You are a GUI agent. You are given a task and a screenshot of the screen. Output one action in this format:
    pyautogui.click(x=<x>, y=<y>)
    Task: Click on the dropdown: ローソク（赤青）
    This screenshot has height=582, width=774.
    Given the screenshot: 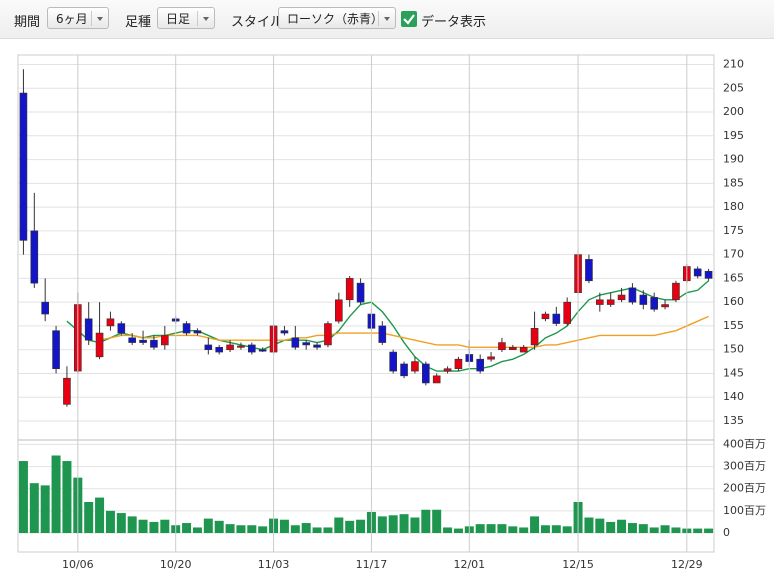 What is the action you would take?
    pyautogui.click(x=337, y=18)
    